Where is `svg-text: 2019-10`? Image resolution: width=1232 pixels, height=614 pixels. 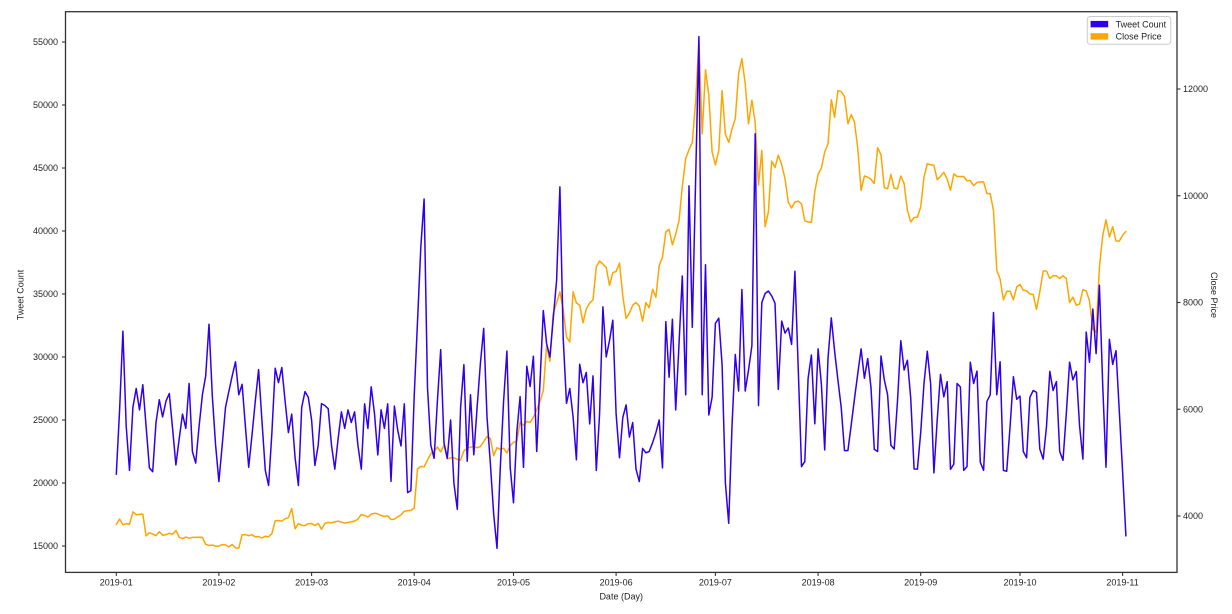 svg-text: 2019-10 is located at coordinates (1019, 583).